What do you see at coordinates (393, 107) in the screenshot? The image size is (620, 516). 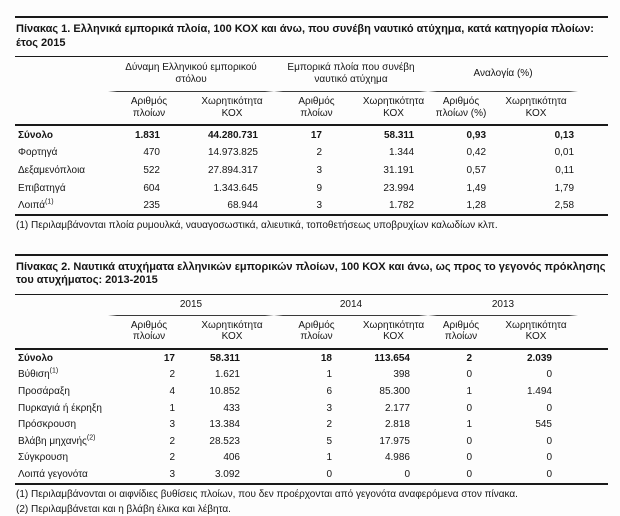 I see `table1-column-header-label-4: Χωρητικότητα ΚΟΧ` at bounding box center [393, 107].